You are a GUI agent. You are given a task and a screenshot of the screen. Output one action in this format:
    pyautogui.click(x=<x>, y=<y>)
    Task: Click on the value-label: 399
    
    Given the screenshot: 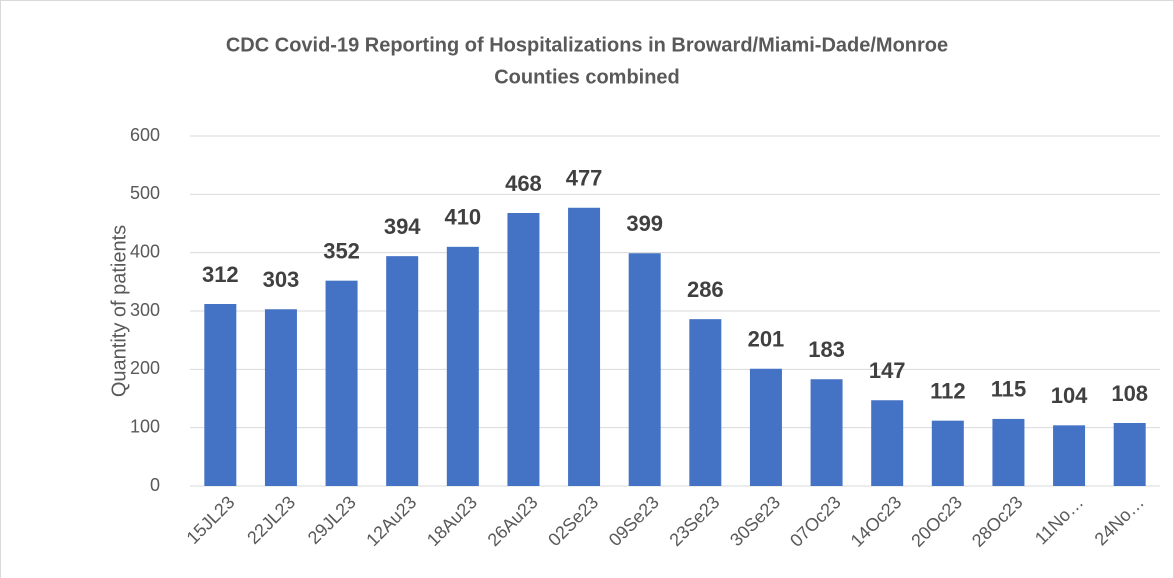 What is the action you would take?
    pyautogui.click(x=644, y=223)
    